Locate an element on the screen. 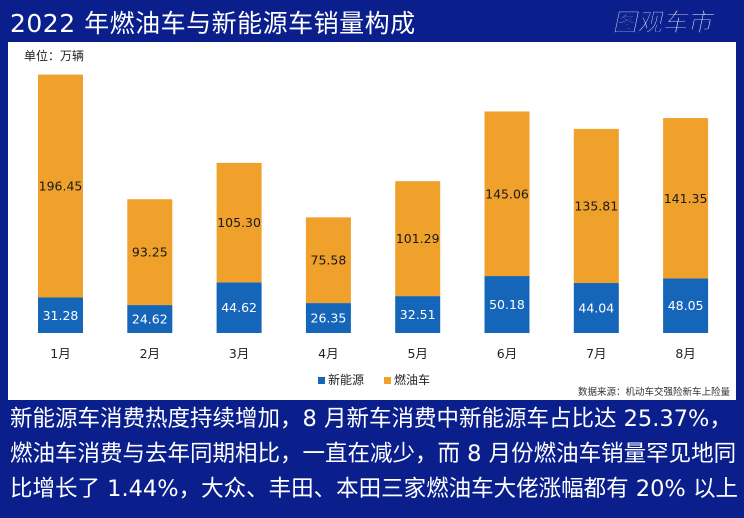  logo-text: 图观车市 is located at coordinates (664, 22).